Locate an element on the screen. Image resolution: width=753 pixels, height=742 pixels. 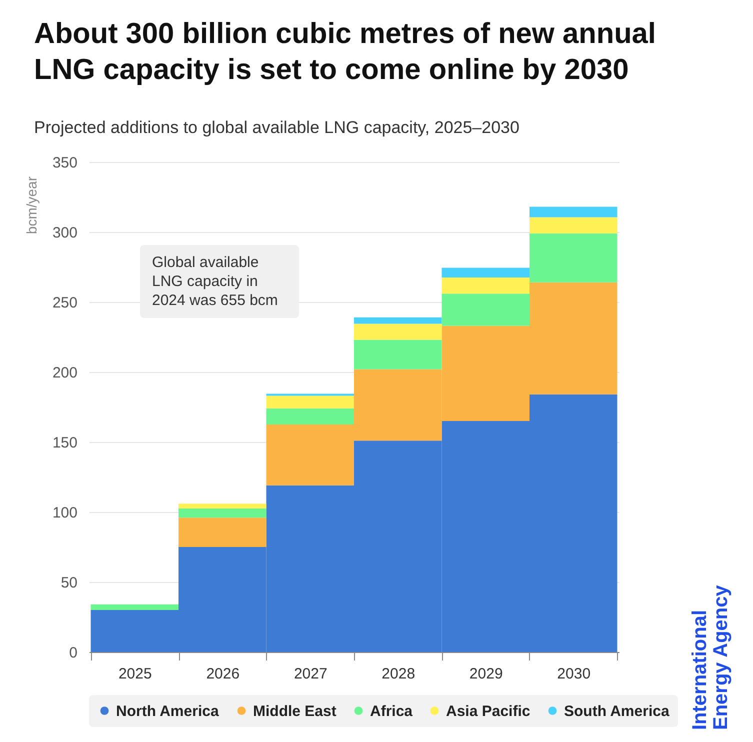
x-tick-label: 2028 is located at coordinates (399, 674).